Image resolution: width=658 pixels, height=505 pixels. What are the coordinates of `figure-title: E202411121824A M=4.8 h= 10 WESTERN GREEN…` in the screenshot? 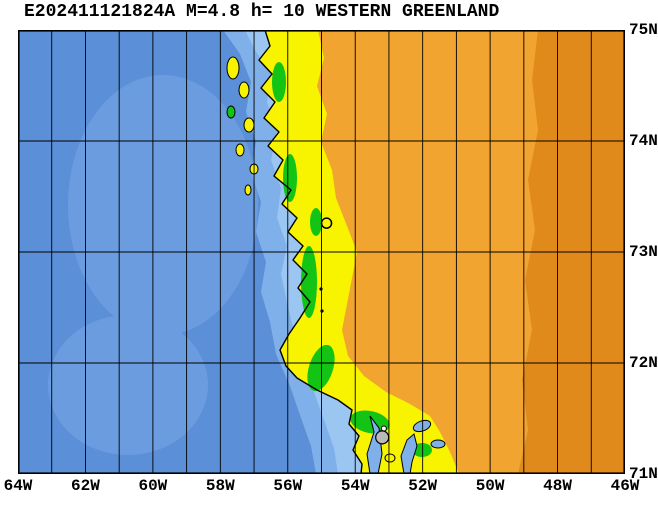 It's located at (262, 12).